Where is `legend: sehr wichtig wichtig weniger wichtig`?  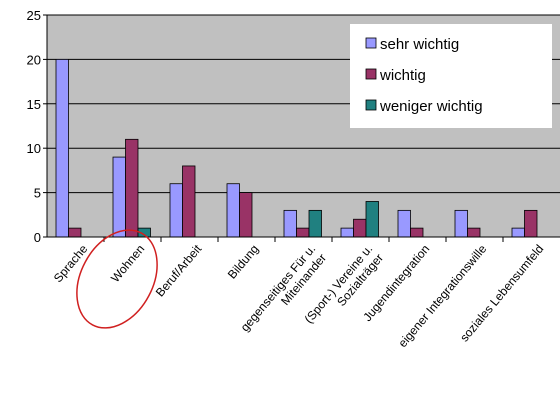
legend: sehr wichtig wichtig weniger wichtig is located at coordinates (451, 76).